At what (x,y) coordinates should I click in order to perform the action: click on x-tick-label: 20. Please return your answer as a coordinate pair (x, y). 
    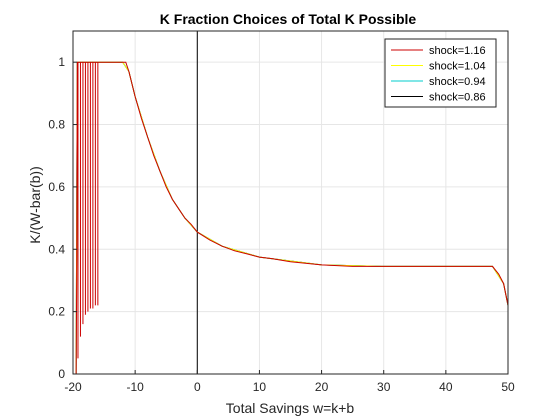
    Looking at the image, I should click on (322, 387).